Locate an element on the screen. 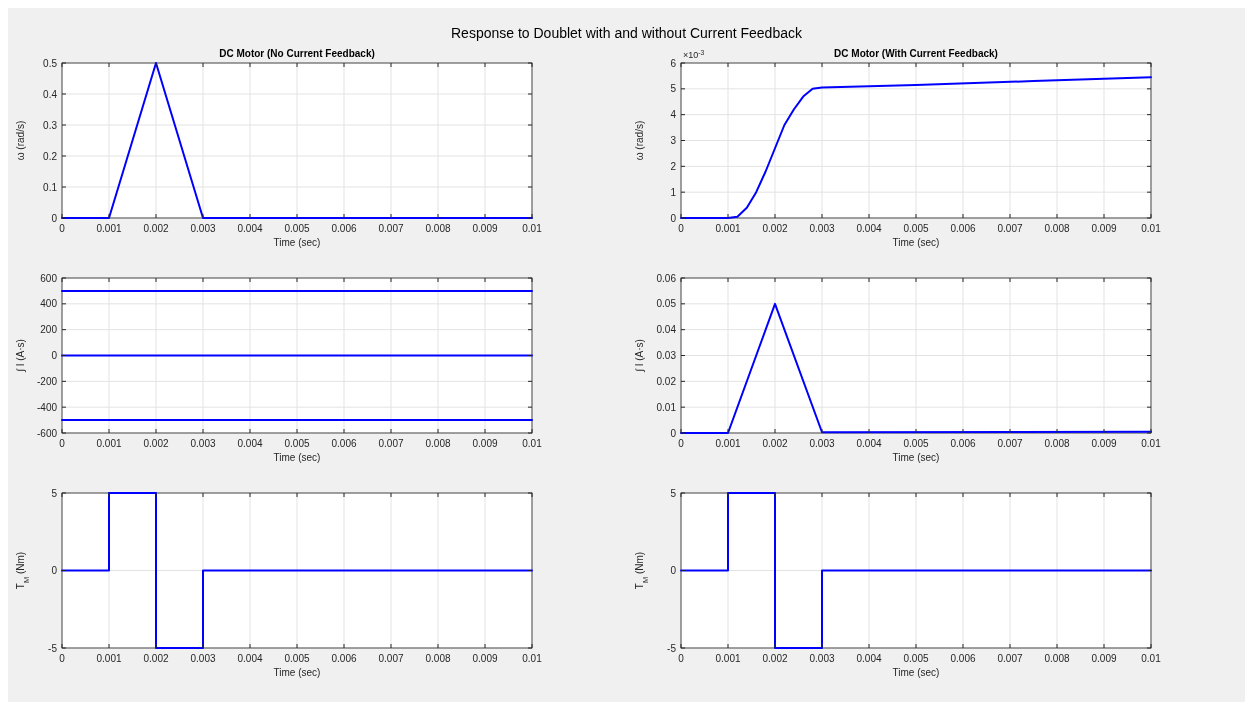 This screenshot has width=1253, height=710. y-tick-label: 2 is located at coordinates (673, 166).